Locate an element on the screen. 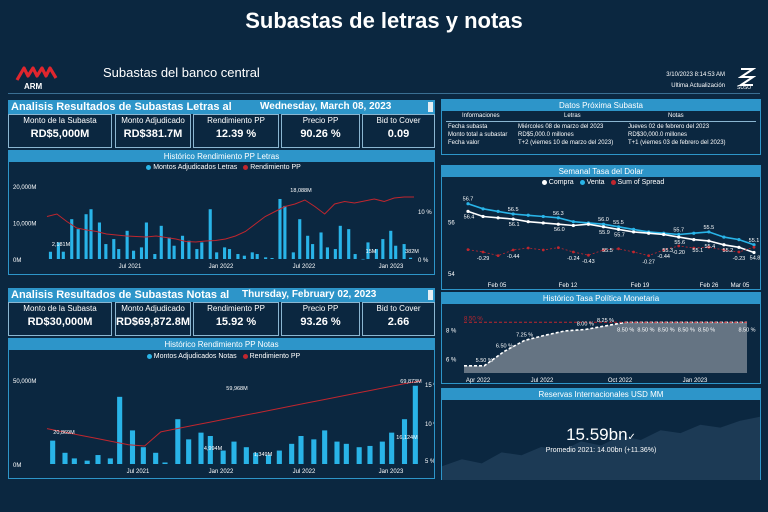 The image size is (768, 512). spread-label: -0.43 is located at coordinates (588, 262).